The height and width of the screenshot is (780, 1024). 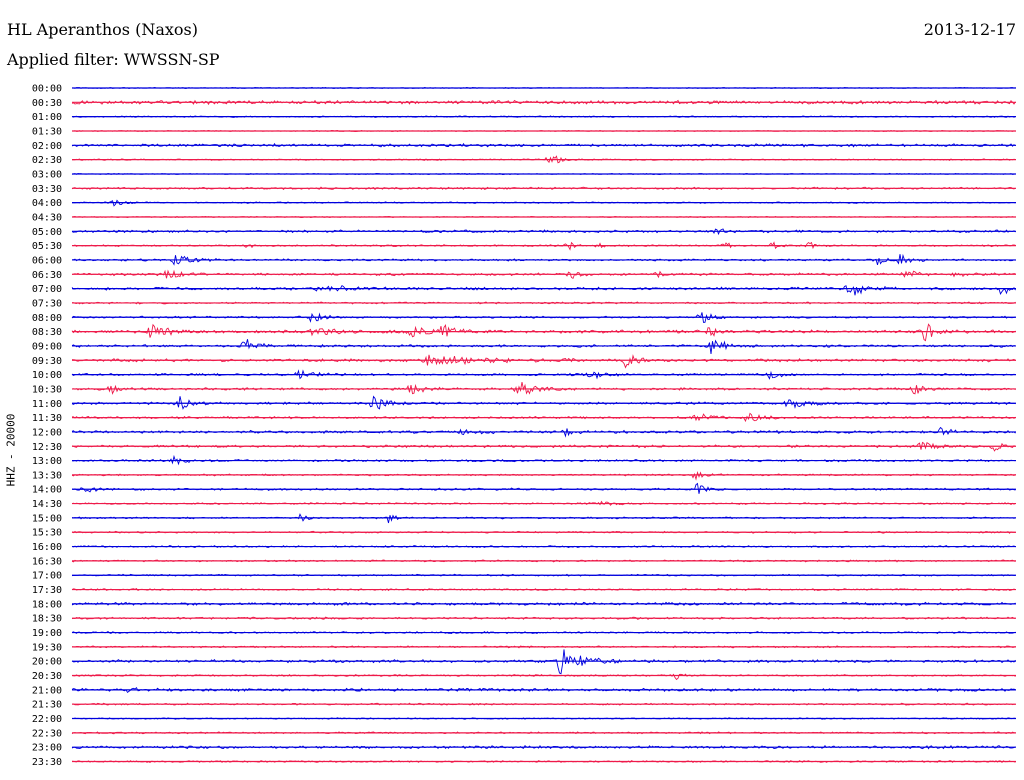 What do you see at coordinates (47, 160) in the screenshot?
I see `time-tick-label: 02:30` at bounding box center [47, 160].